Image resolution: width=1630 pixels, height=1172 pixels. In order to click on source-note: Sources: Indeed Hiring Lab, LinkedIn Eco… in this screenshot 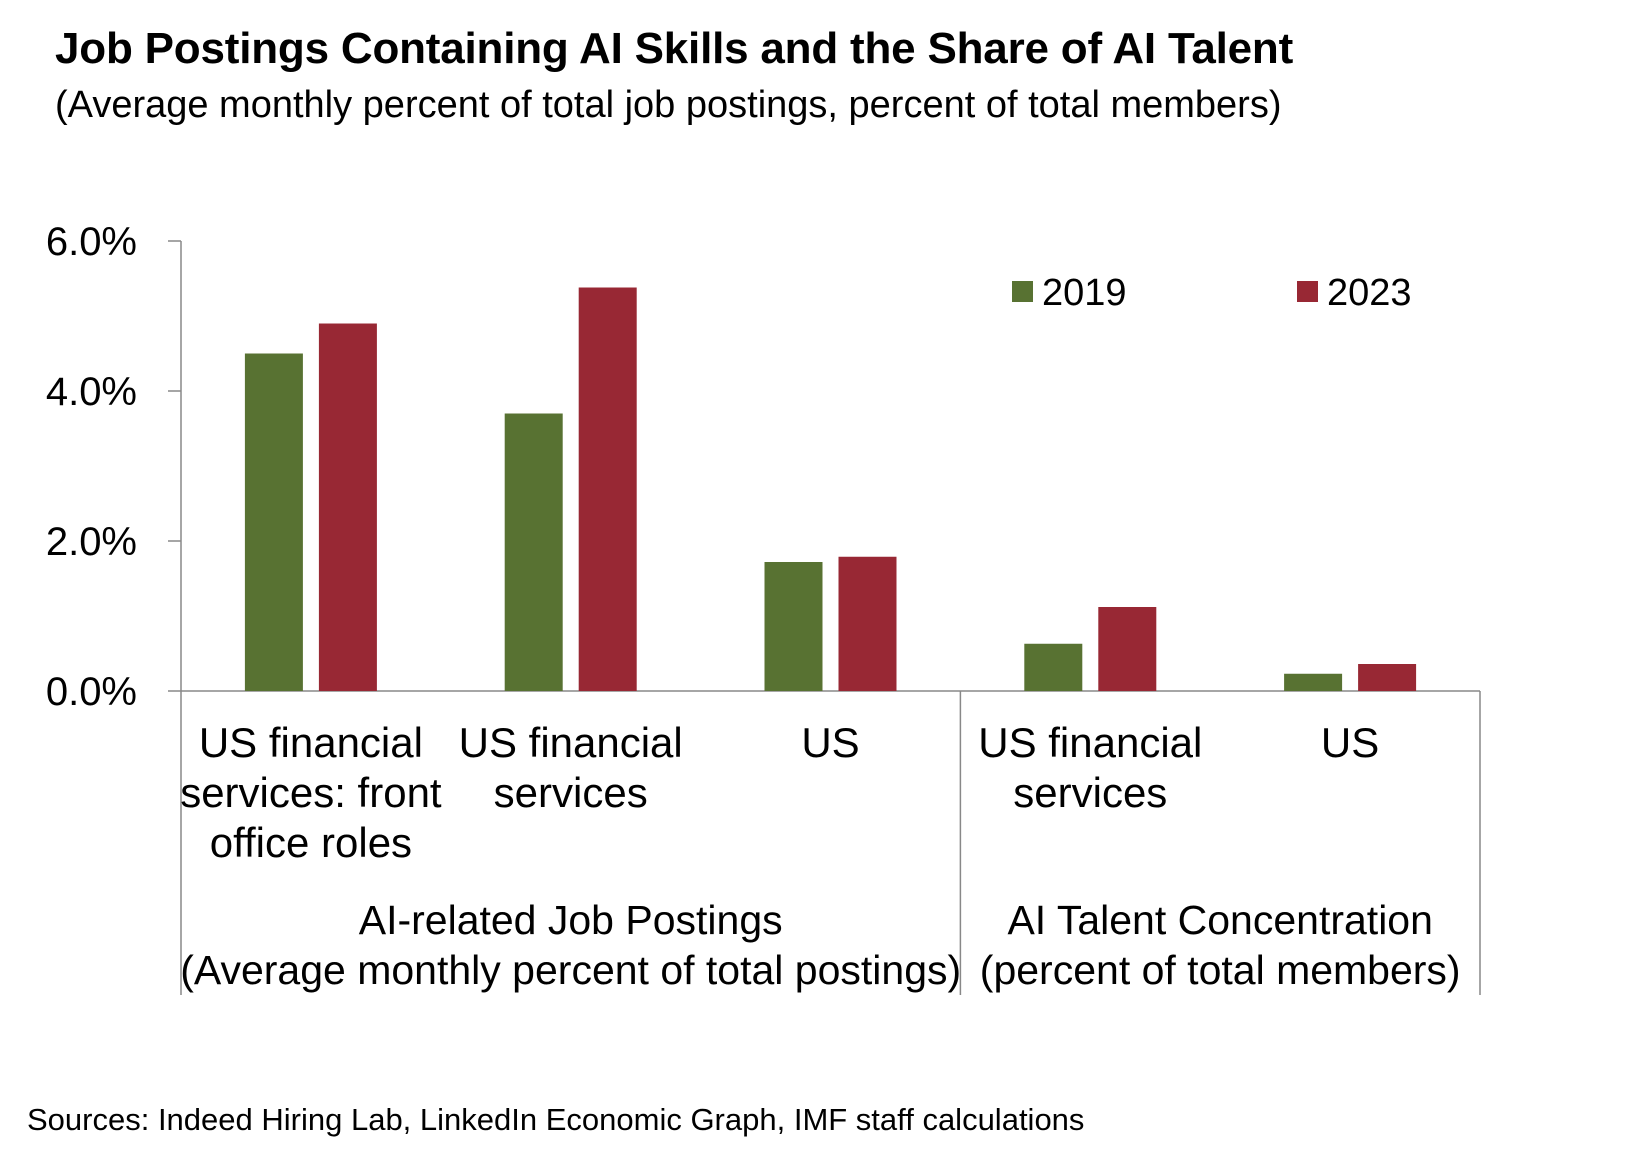, I will do `click(556, 1119)`.